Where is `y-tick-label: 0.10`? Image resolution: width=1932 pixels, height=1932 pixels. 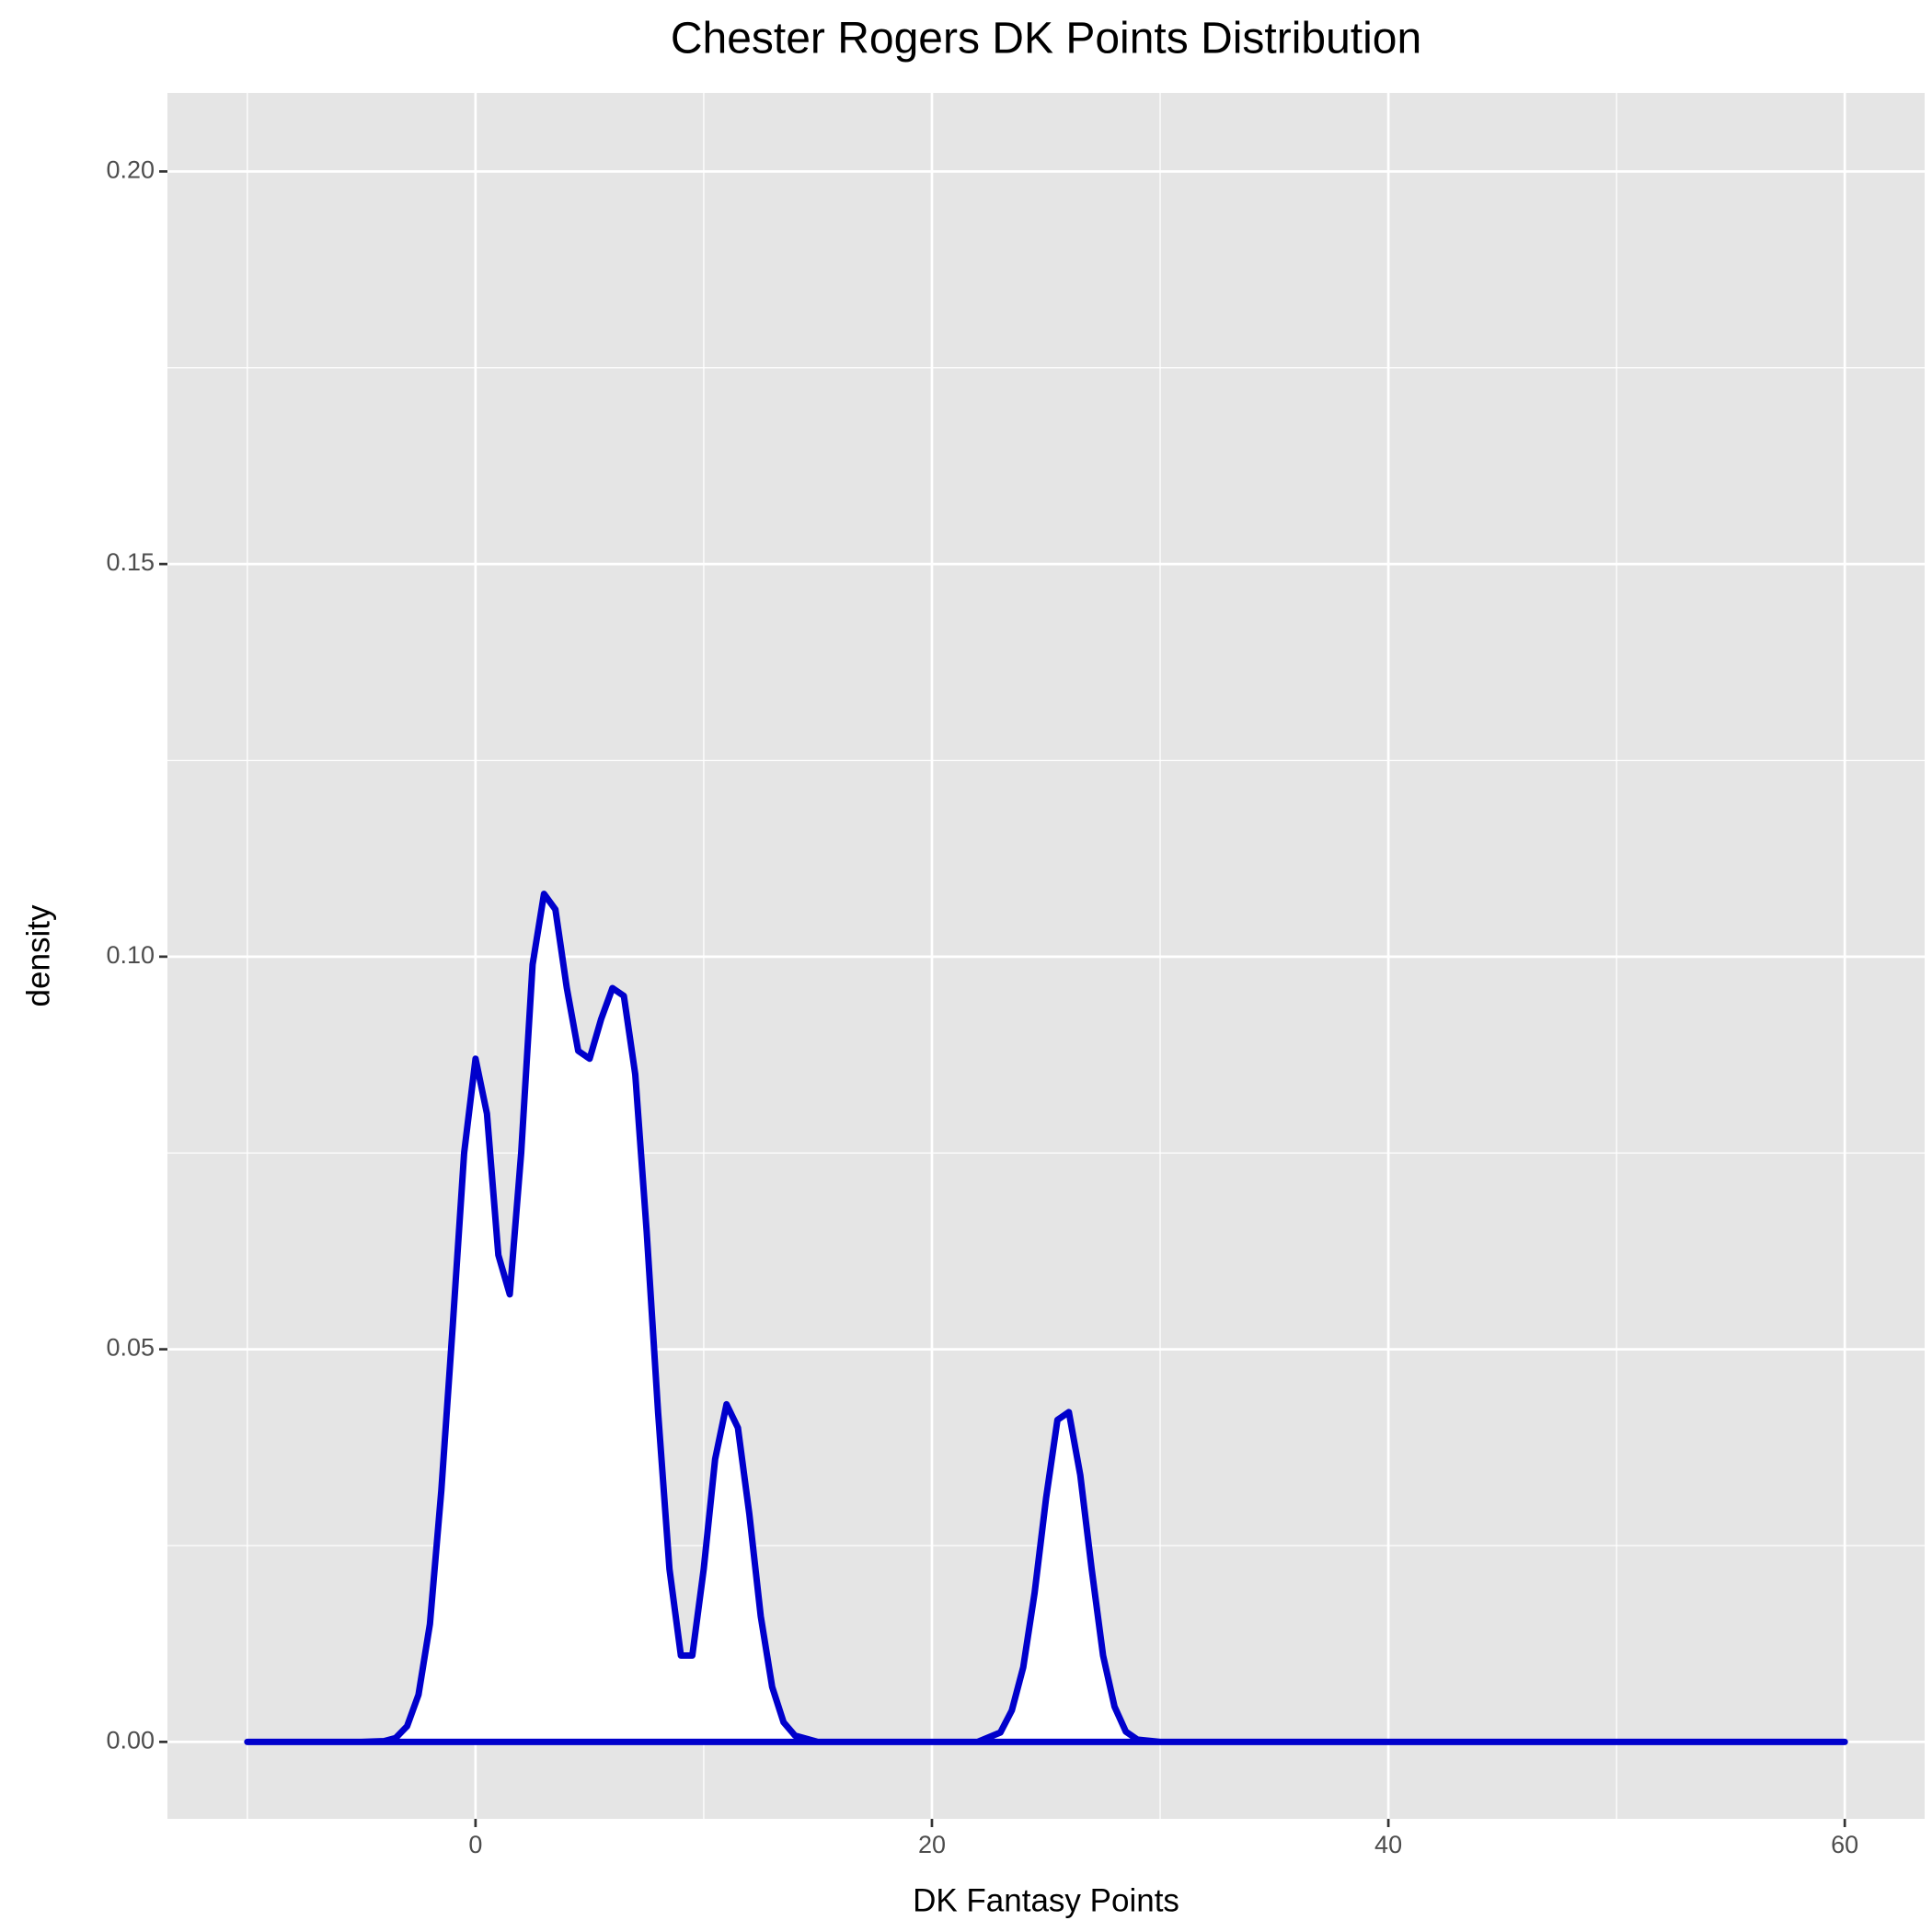 y-tick-label: 0.10 is located at coordinates (130, 955).